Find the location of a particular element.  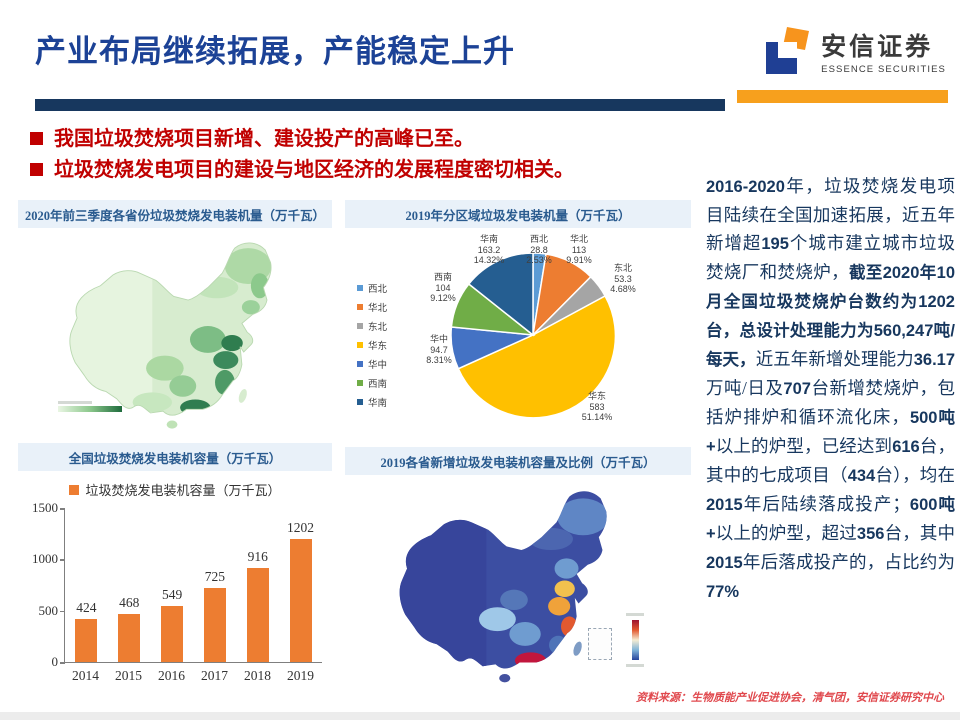

bar-categories: 2014 2015 2016 2017 2018 2019 is located at coordinates (193, 676).